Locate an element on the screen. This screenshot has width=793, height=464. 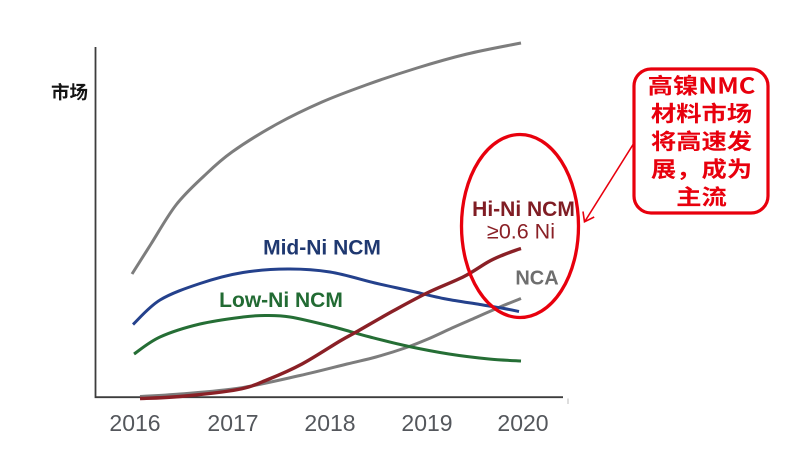
svg-text: 2017 is located at coordinates (232, 423).